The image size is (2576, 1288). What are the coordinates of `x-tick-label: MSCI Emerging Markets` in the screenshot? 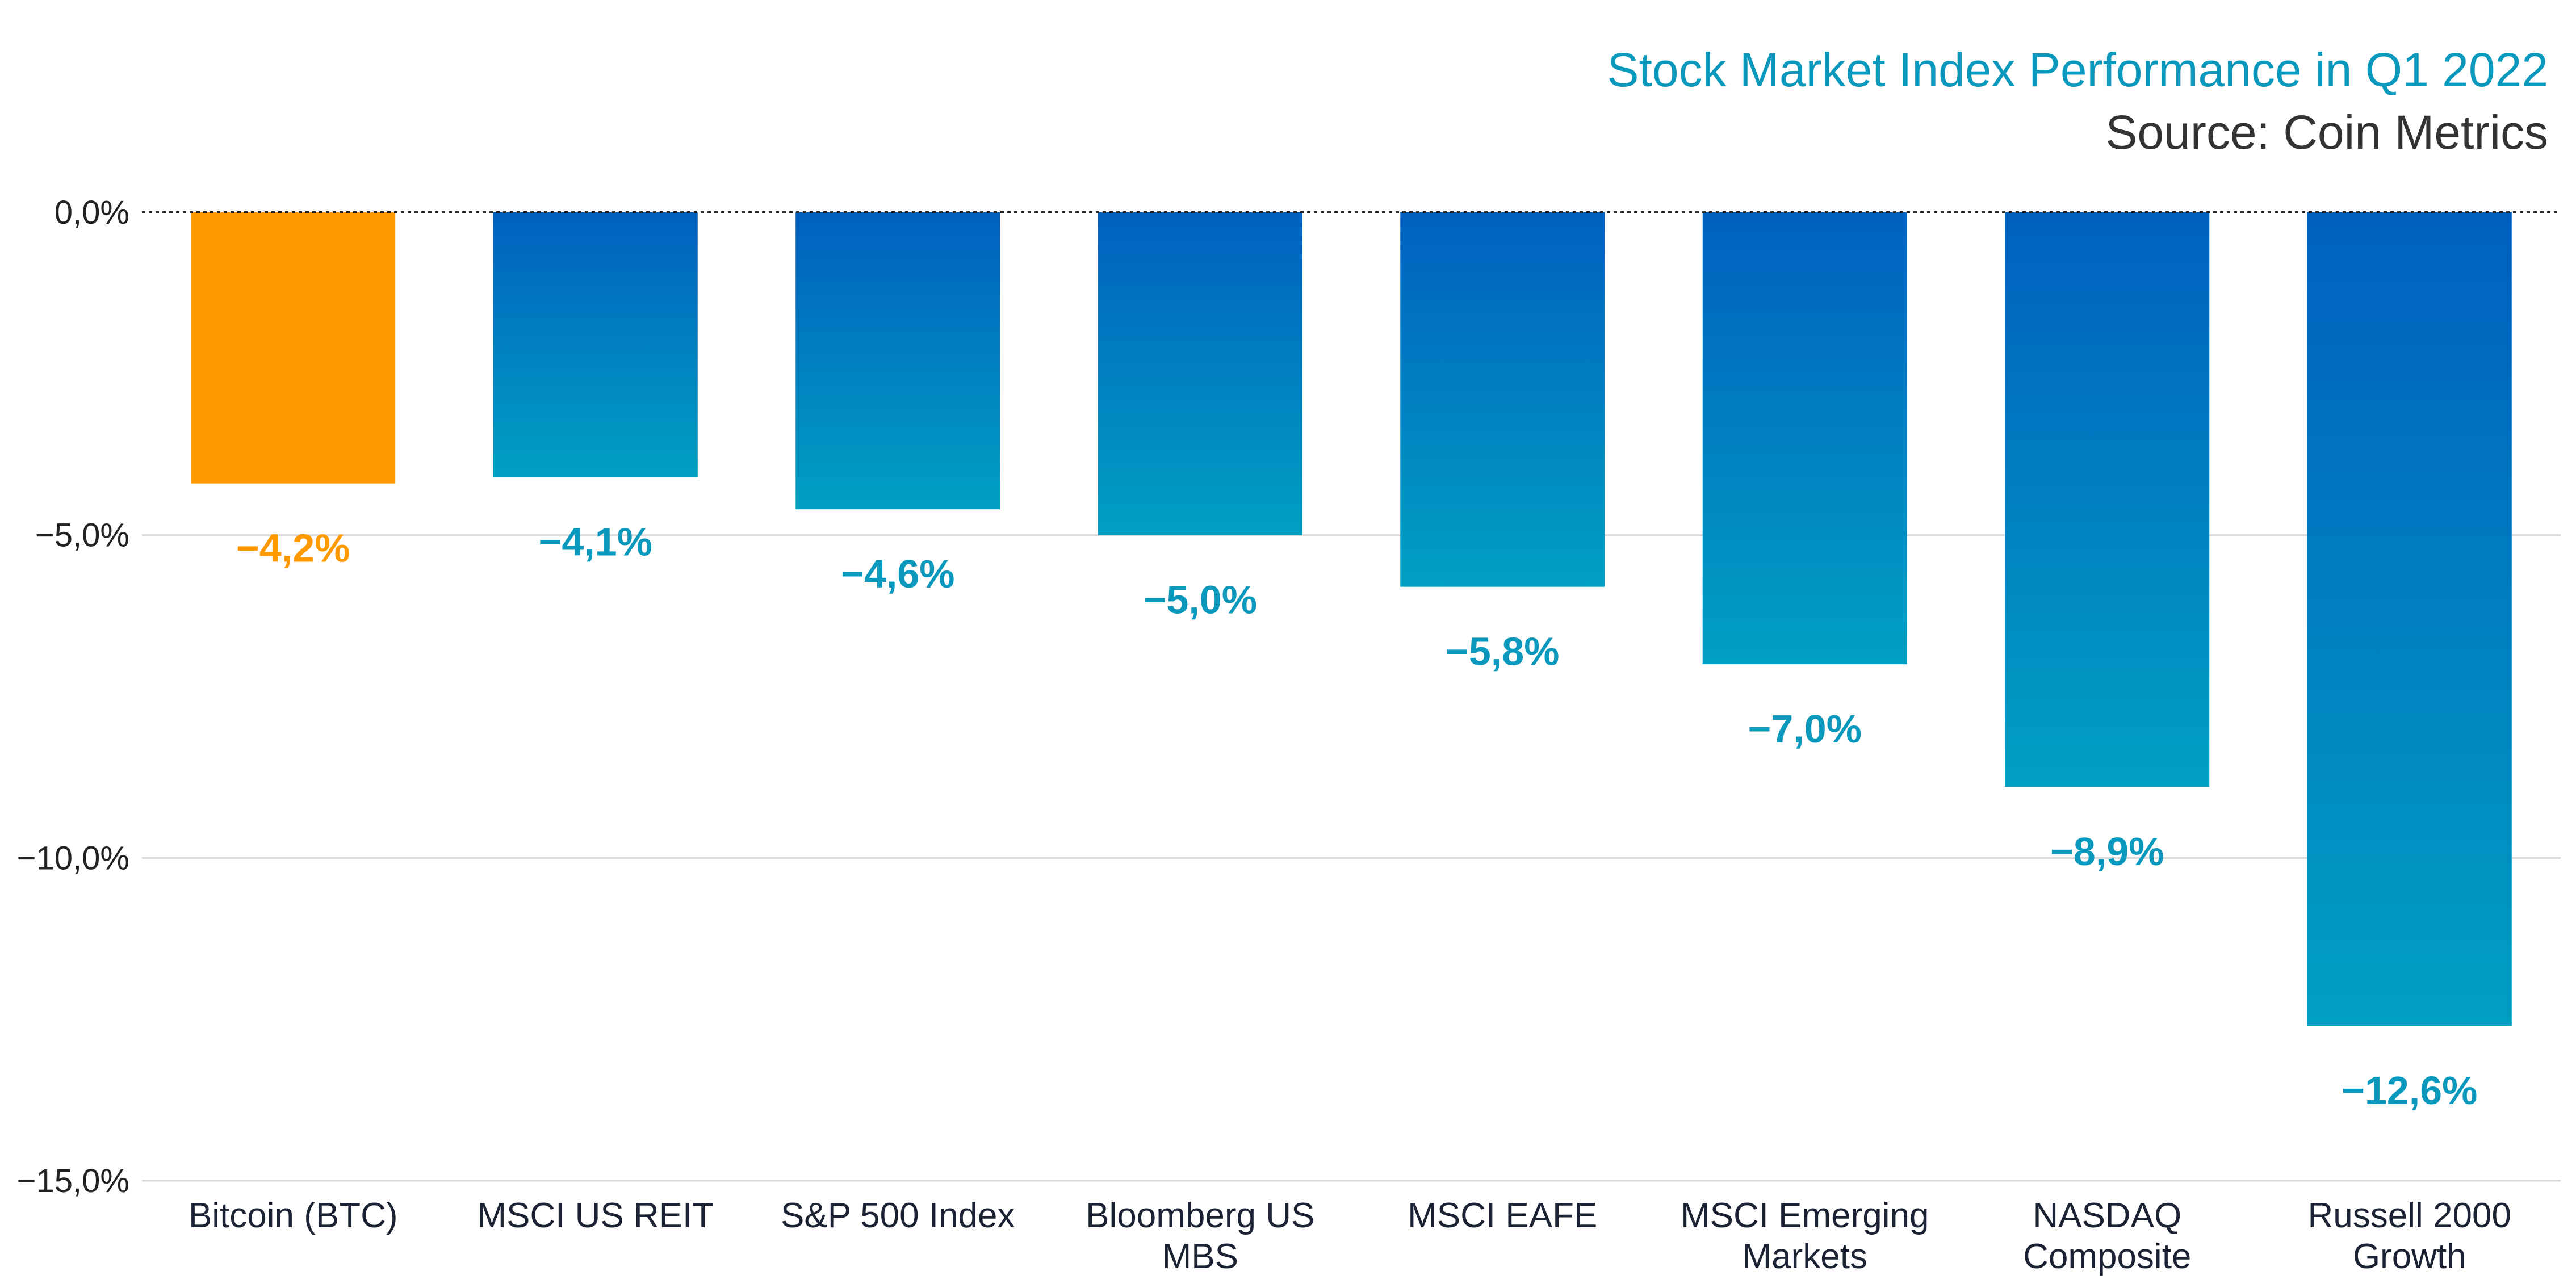 It's located at (1805, 1236).